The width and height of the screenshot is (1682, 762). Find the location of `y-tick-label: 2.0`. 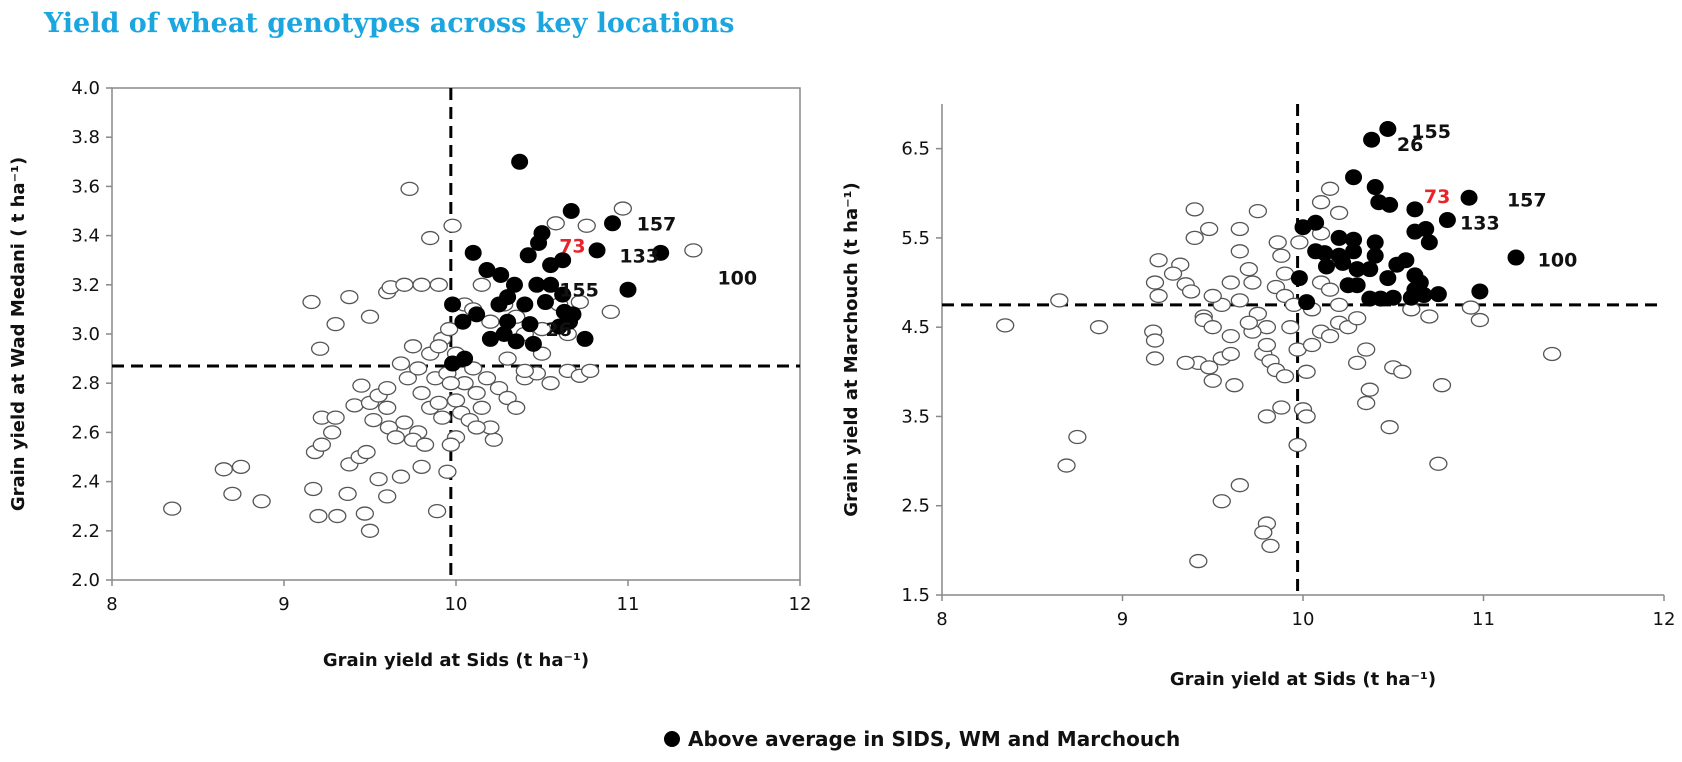

y-tick-label: 2.0 is located at coordinates (85, 580).